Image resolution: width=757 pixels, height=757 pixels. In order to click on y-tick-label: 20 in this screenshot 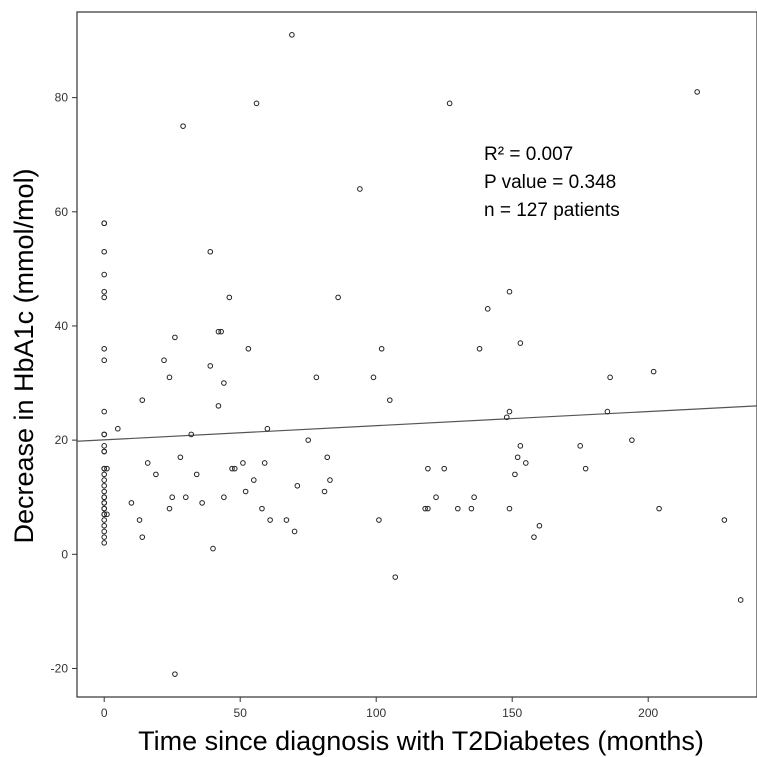, I will do `click(62, 440)`.